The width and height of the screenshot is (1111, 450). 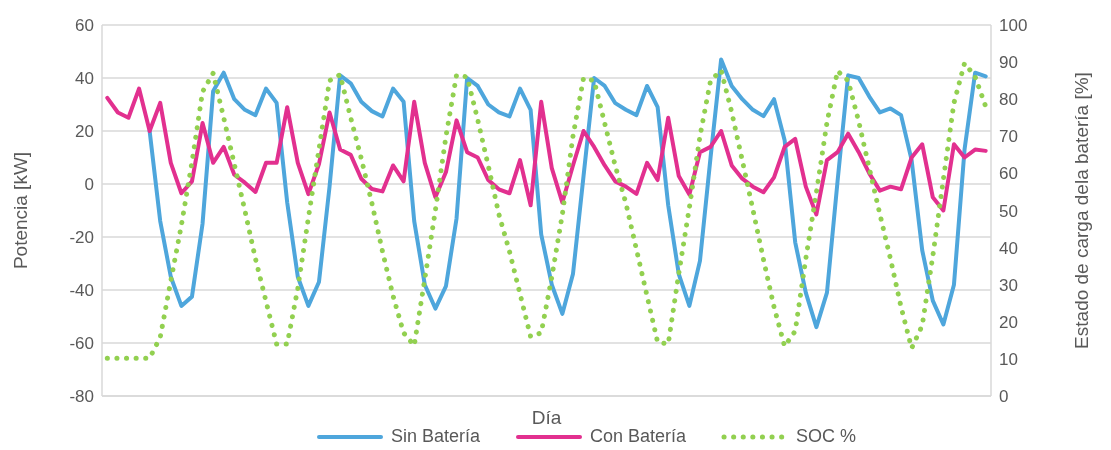 What do you see at coordinates (1008, 248) in the screenshot?
I see `y2-tick-label: 40` at bounding box center [1008, 248].